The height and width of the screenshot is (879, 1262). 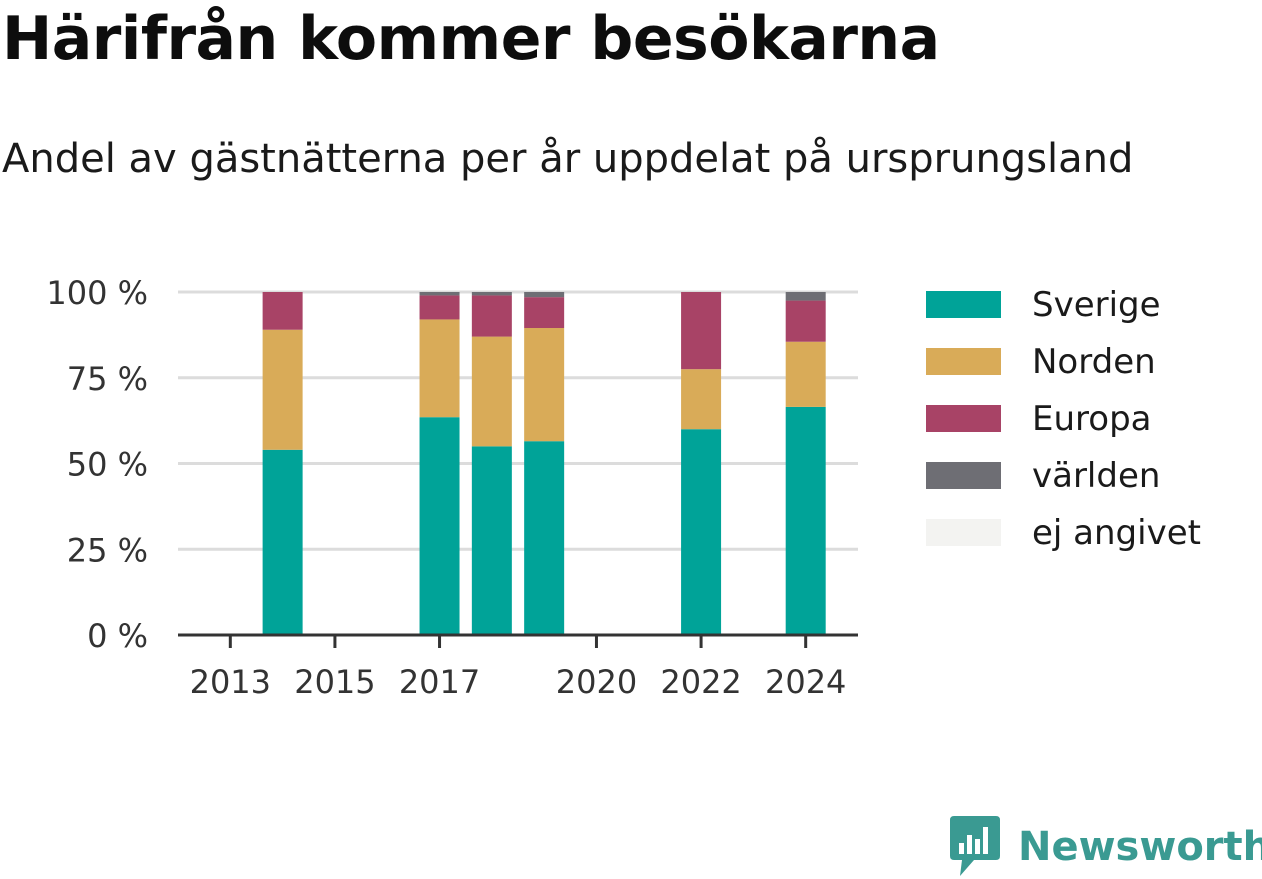 What do you see at coordinates (1094, 361) in the screenshot?
I see `legend-label: Norden` at bounding box center [1094, 361].